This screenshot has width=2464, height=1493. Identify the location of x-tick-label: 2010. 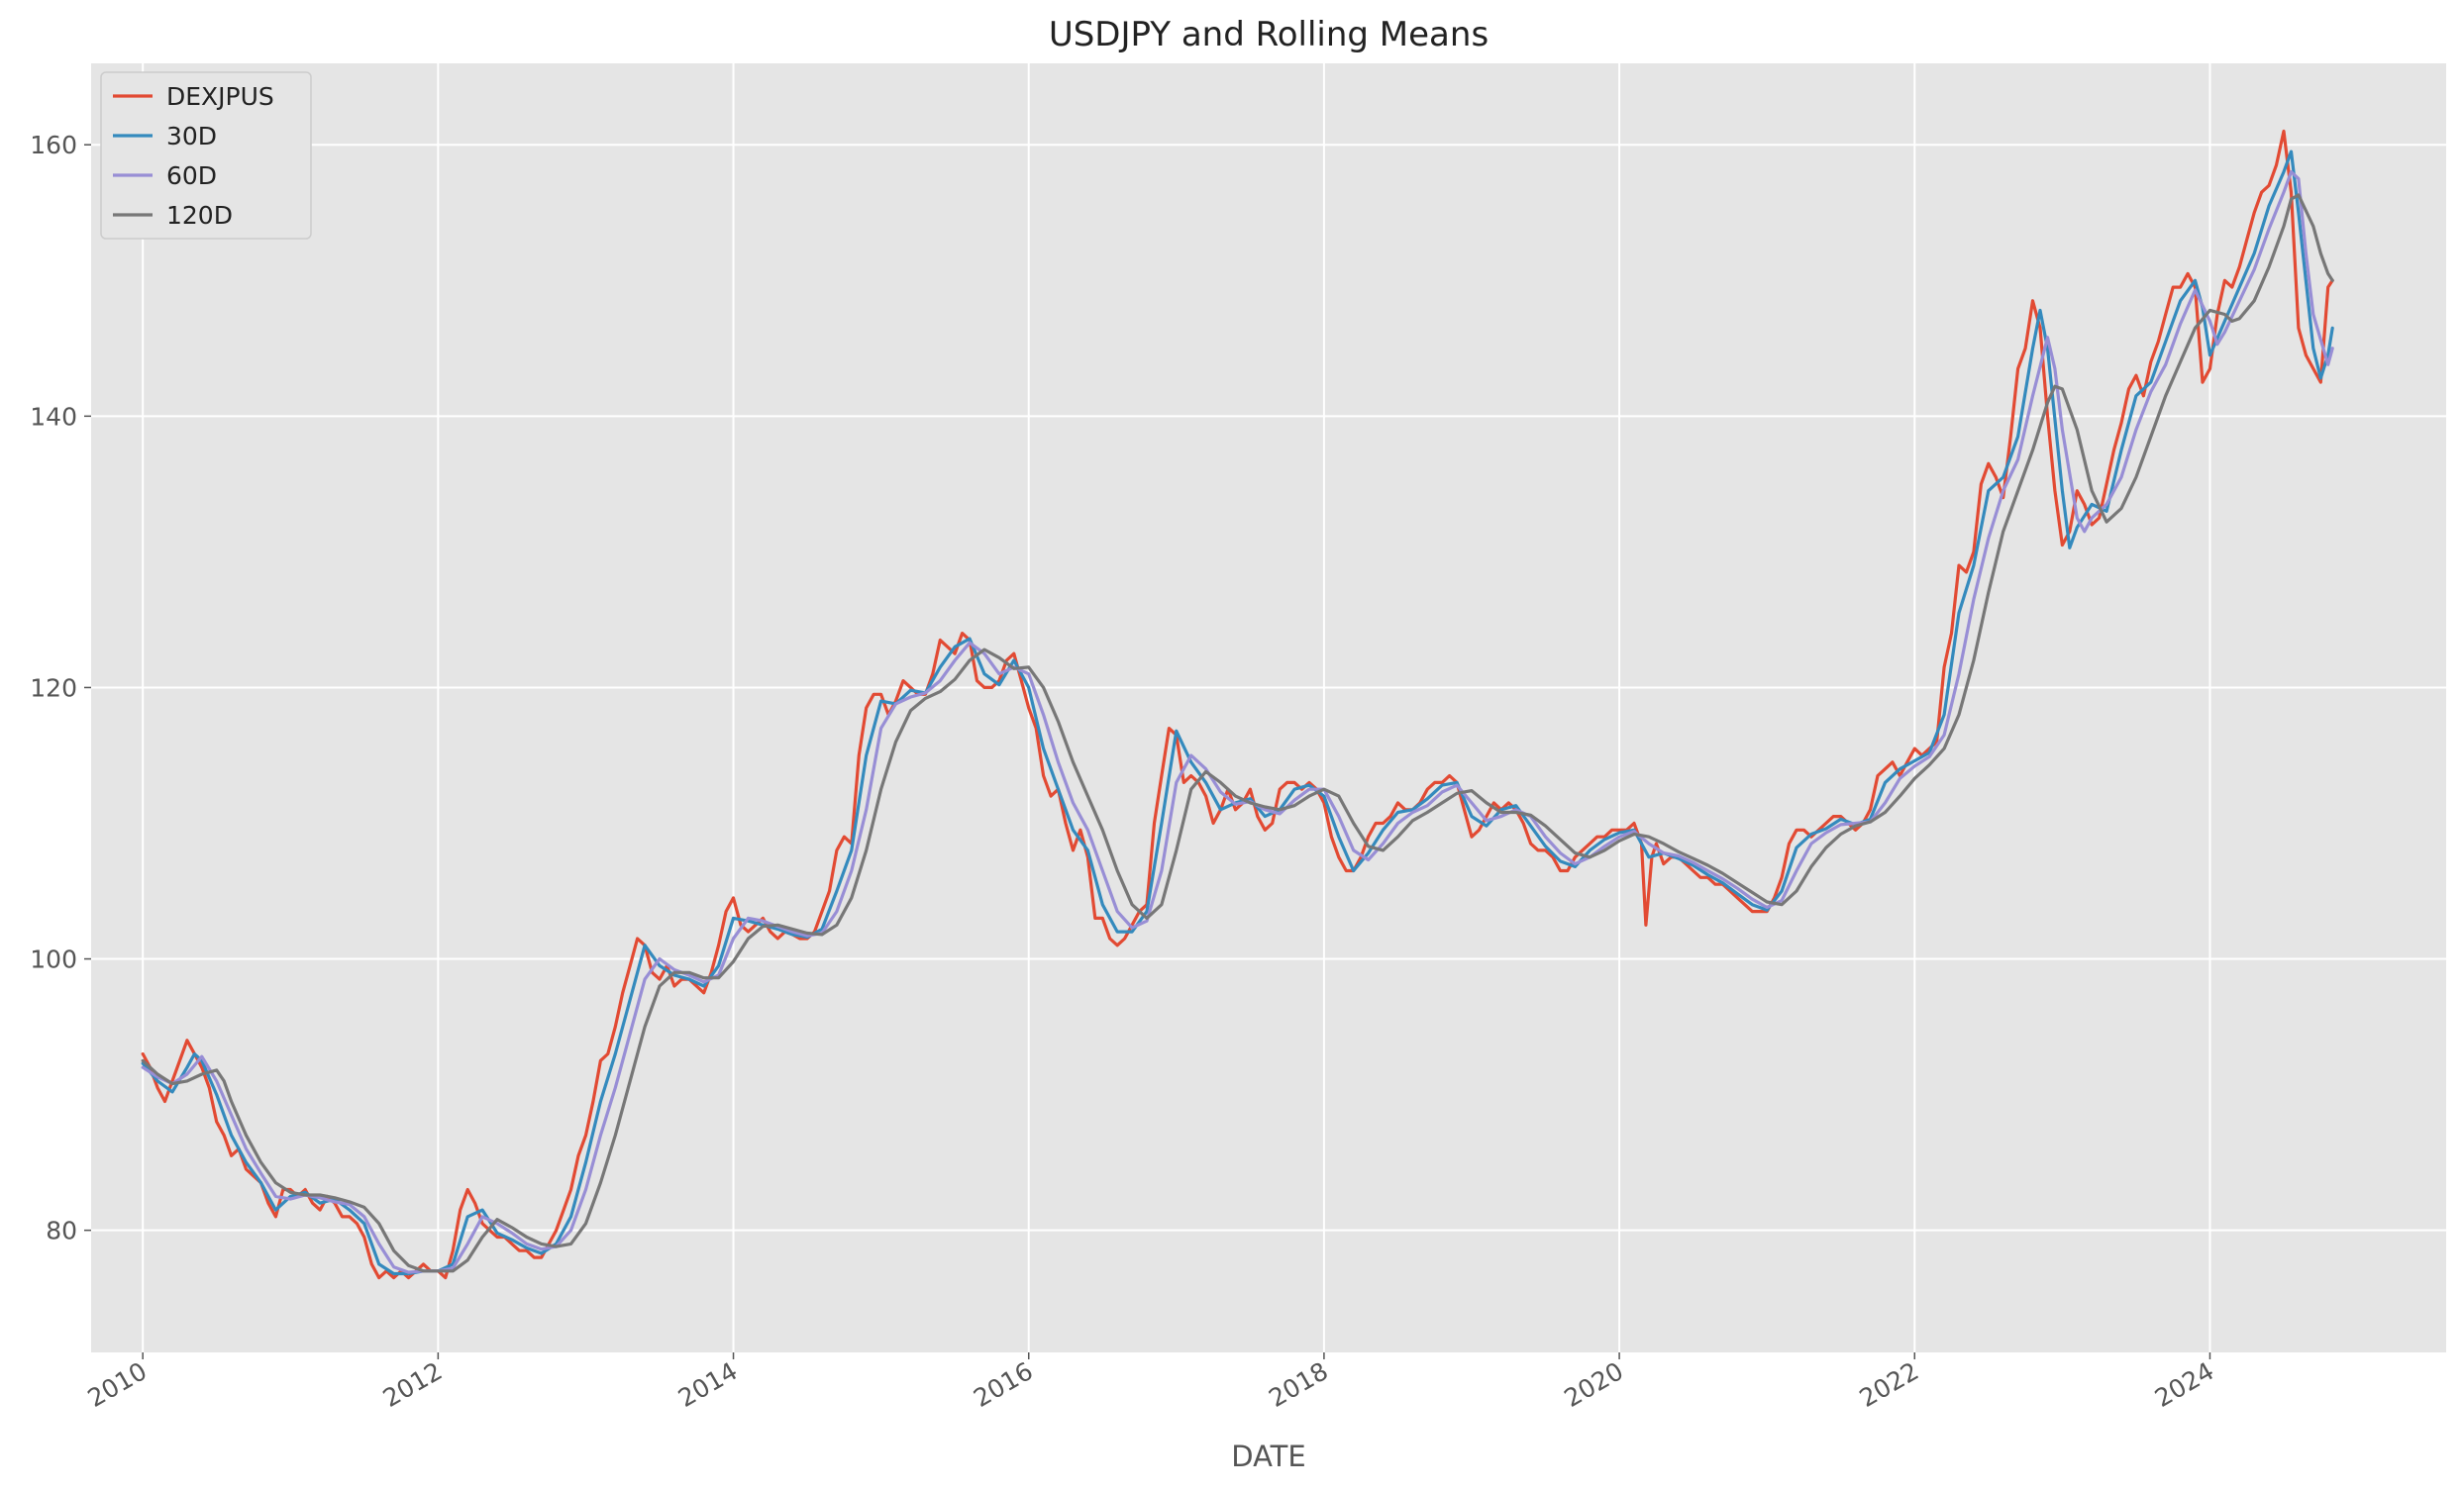
(118, 1384).